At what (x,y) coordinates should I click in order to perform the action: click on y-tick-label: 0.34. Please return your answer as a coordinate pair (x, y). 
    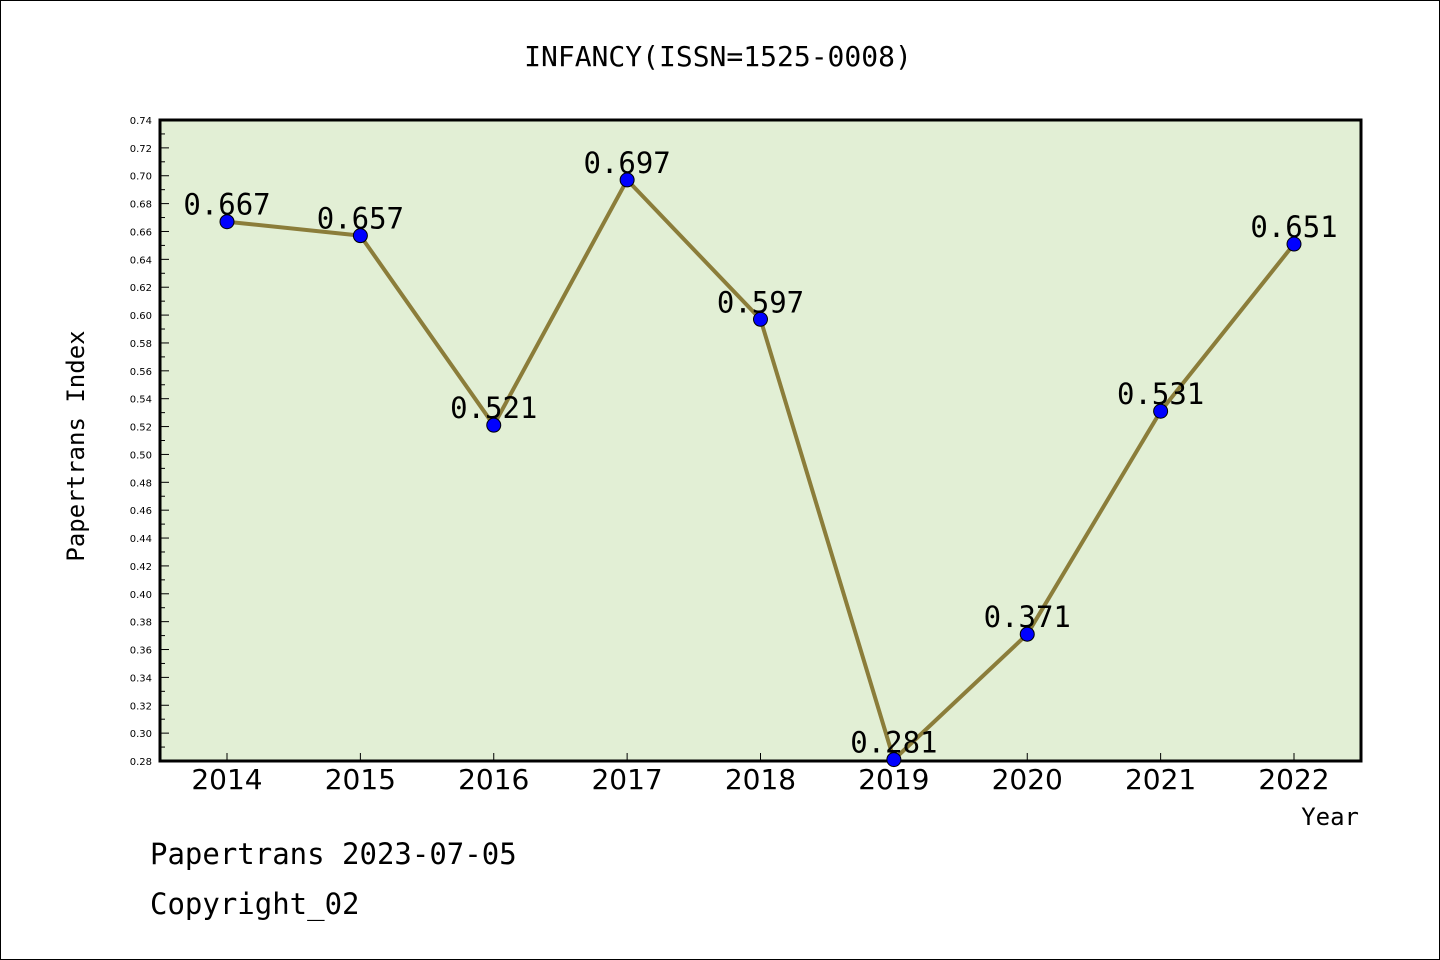
    Looking at the image, I should click on (141, 678).